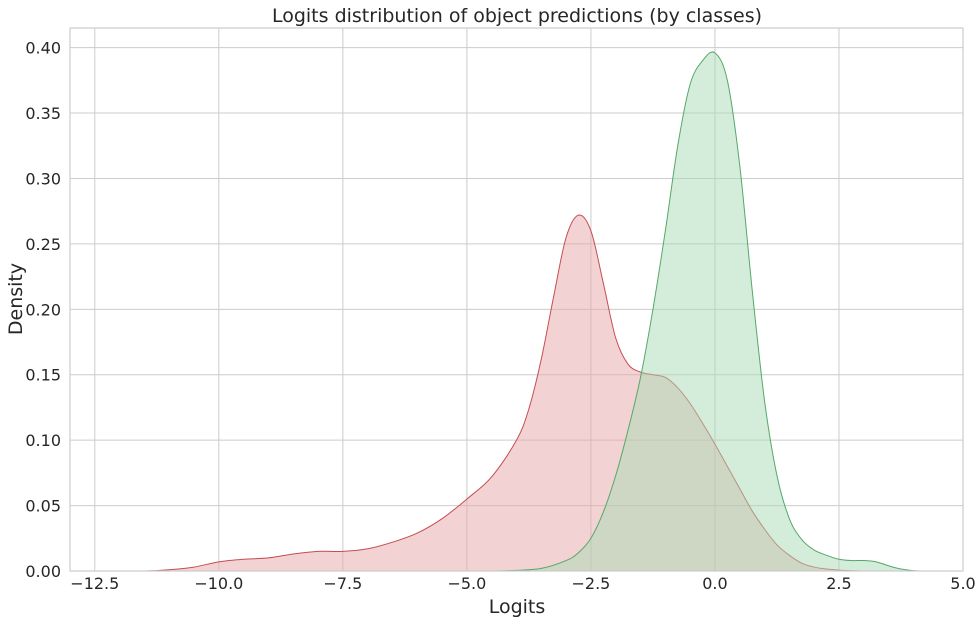 Image resolution: width=977 pixels, height=624 pixels. Describe the element at coordinates (43, 440) in the screenshot. I see `y-tick-label-2: 0.10` at that location.